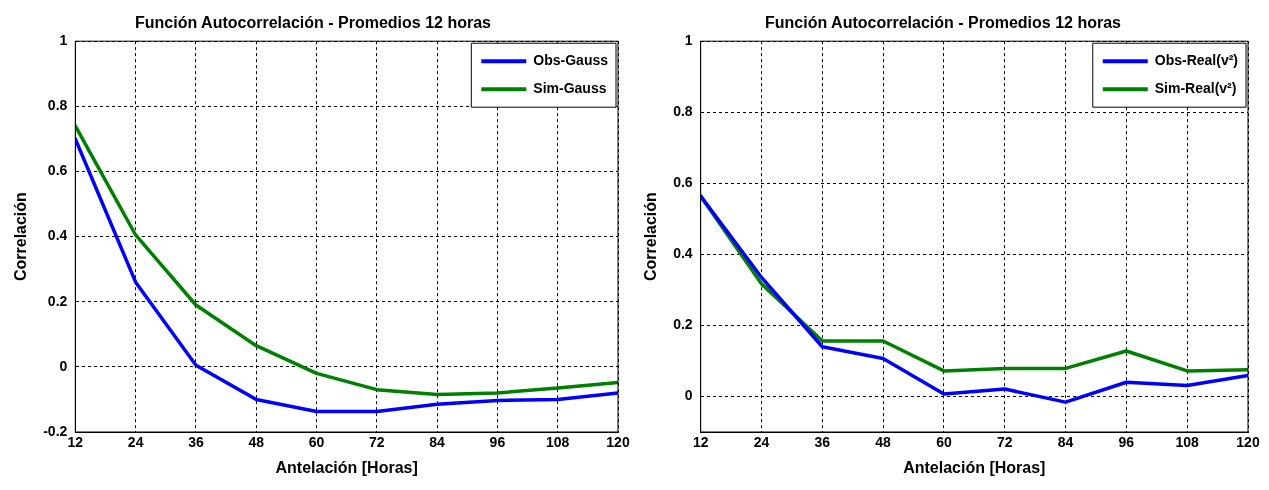 This screenshot has height=490, width=1269. Describe the element at coordinates (1195, 88) in the screenshot. I see `legend-label: Sim-Real(v²)` at that location.